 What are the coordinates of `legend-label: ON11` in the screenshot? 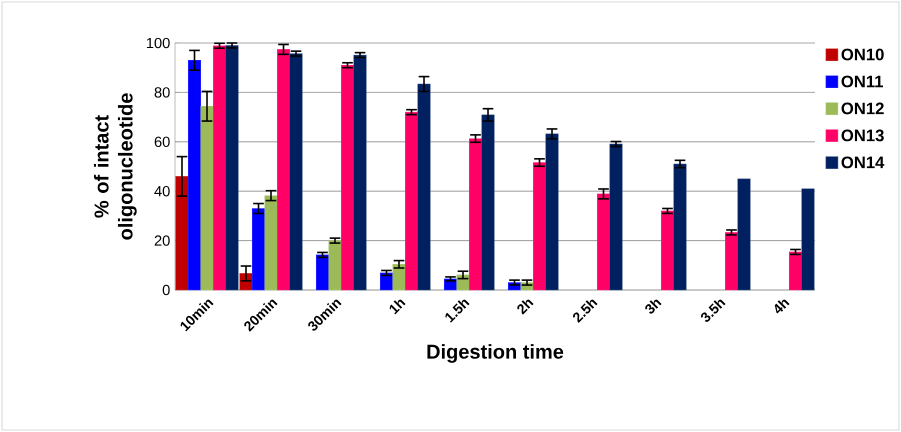 It's located at (862, 82).